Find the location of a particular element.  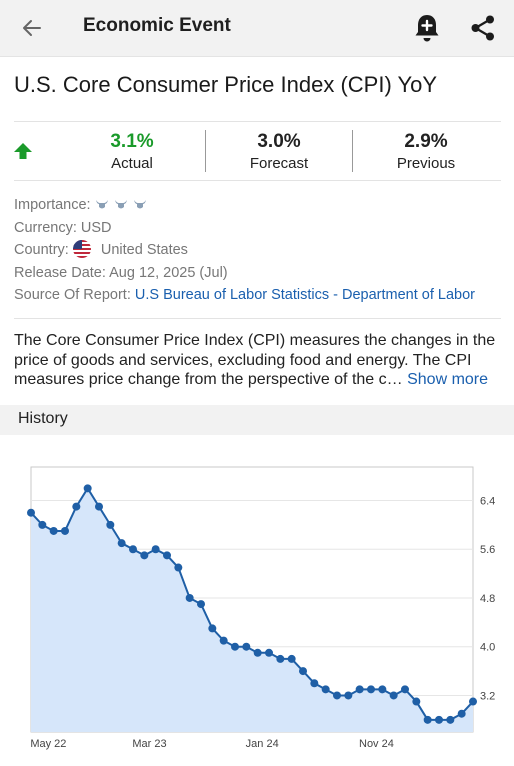

share-icon is located at coordinates (483, 28).